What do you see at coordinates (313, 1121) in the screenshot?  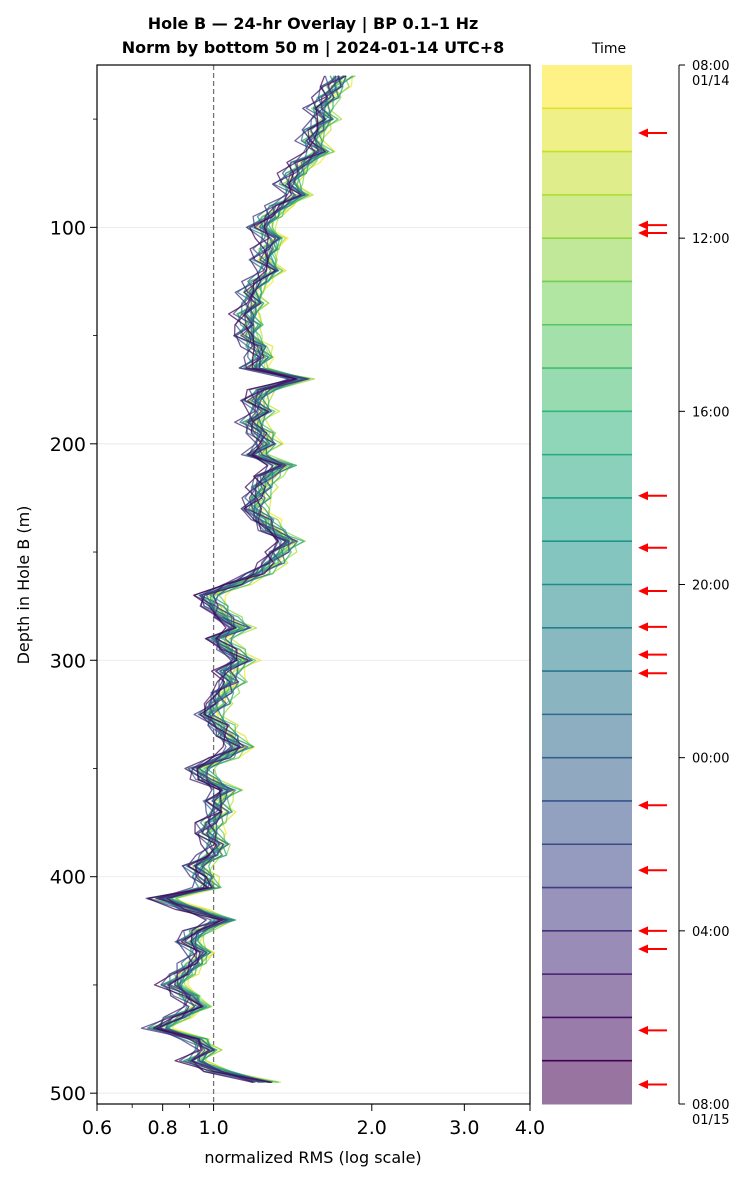 I see `x-axis-ticks: 0.6 0.8 1.0 2.0 3.0 4.0` at bounding box center [313, 1121].